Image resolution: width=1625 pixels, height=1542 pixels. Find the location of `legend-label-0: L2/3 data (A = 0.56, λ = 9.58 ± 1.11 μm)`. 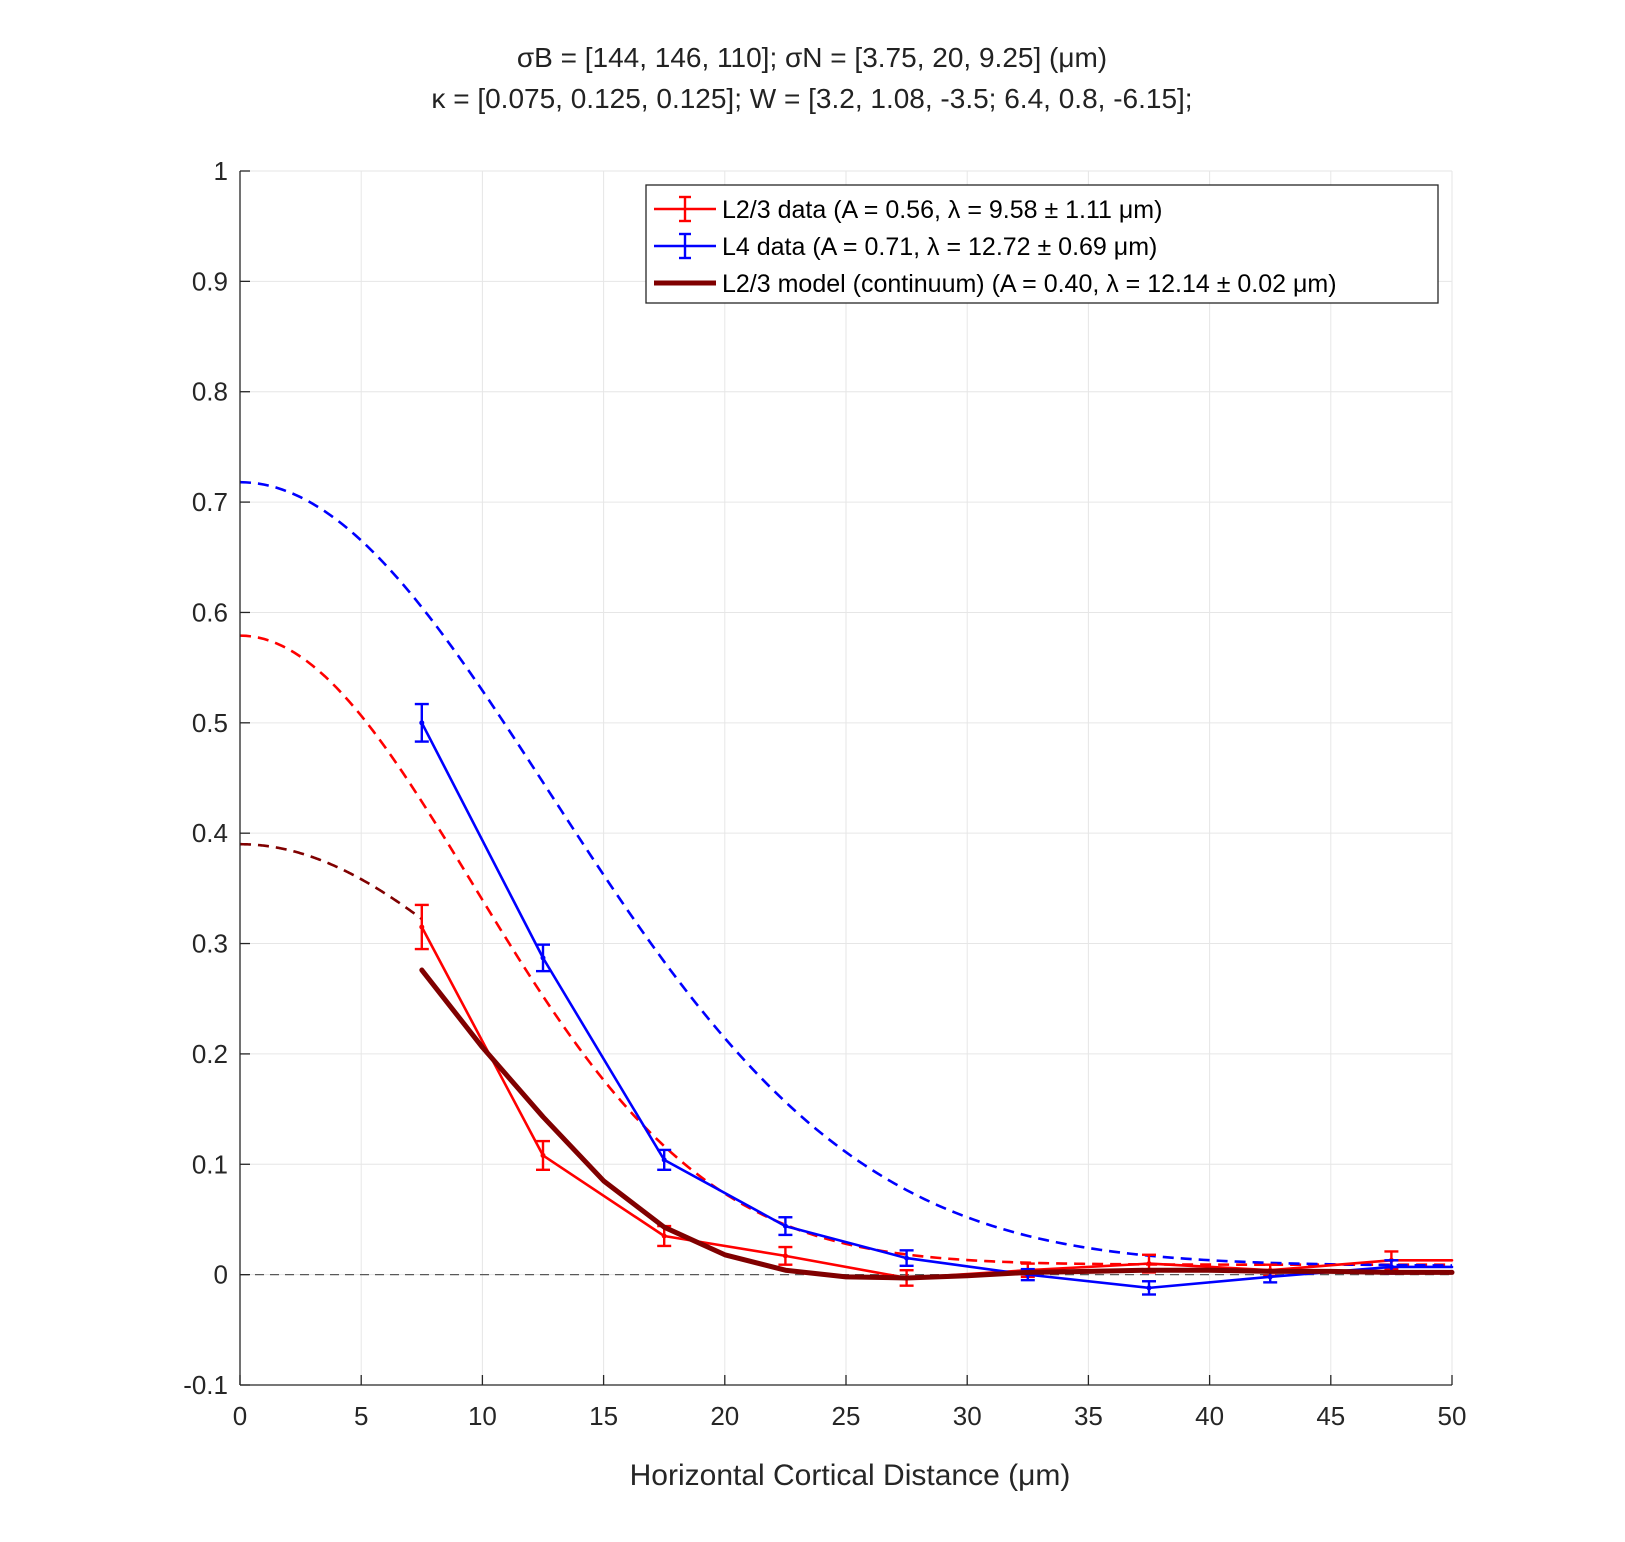

legend-label-0: L2/3 data (A = 0.56, λ = 9.58 ± 1.11 μm) is located at coordinates (942, 210).